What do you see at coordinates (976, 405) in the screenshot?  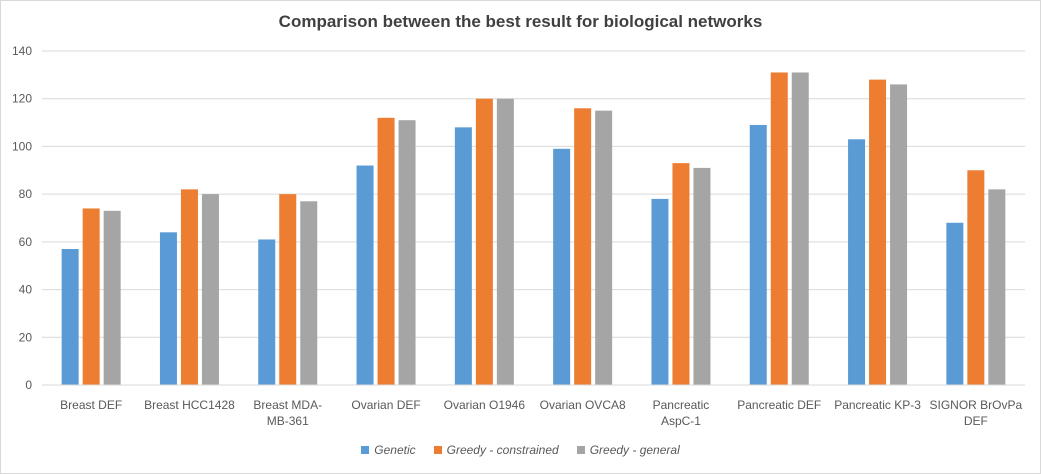 I see `x-category-label: SIGNOR BrOvPa` at bounding box center [976, 405].